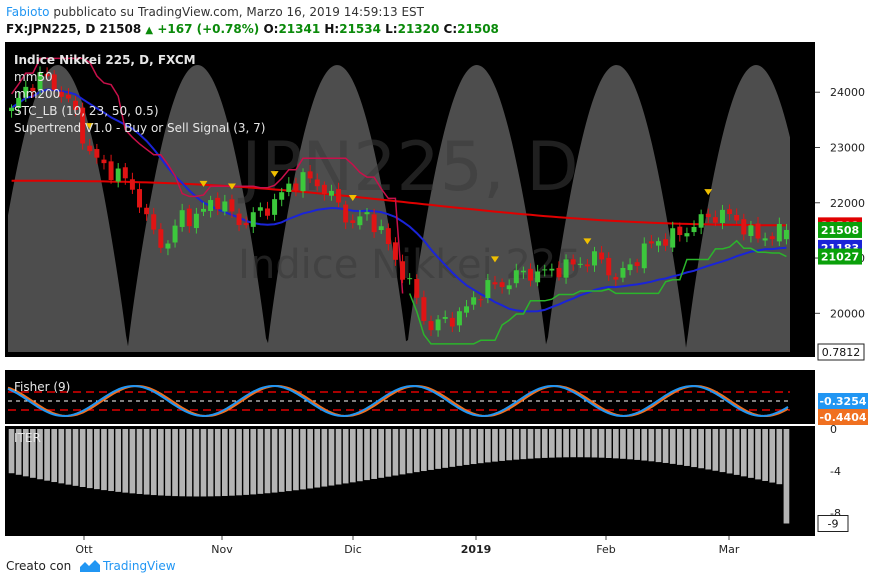 The image size is (885, 584). I want to click on price-tick-label: 20000, so click(847, 313).